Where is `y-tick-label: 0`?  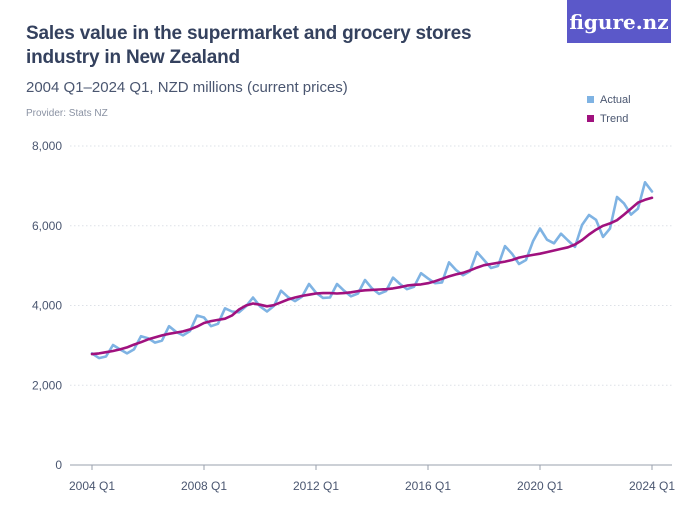
y-tick-label: 0 is located at coordinates (58, 465).